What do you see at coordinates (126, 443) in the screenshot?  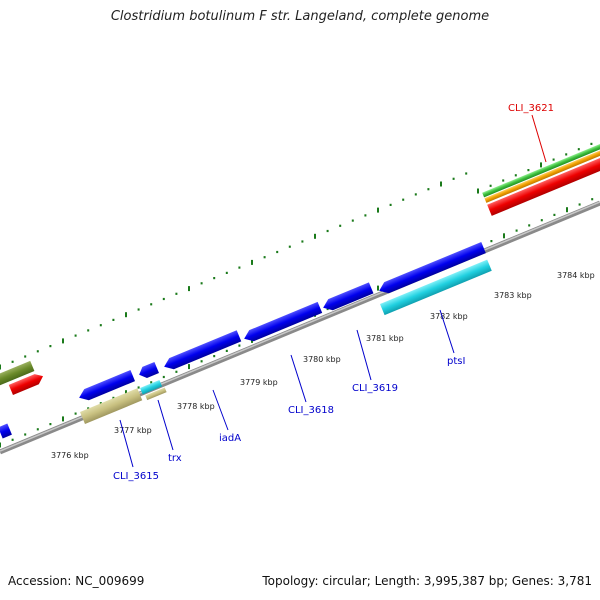 I see `leader-cli3615` at bounding box center [126, 443].